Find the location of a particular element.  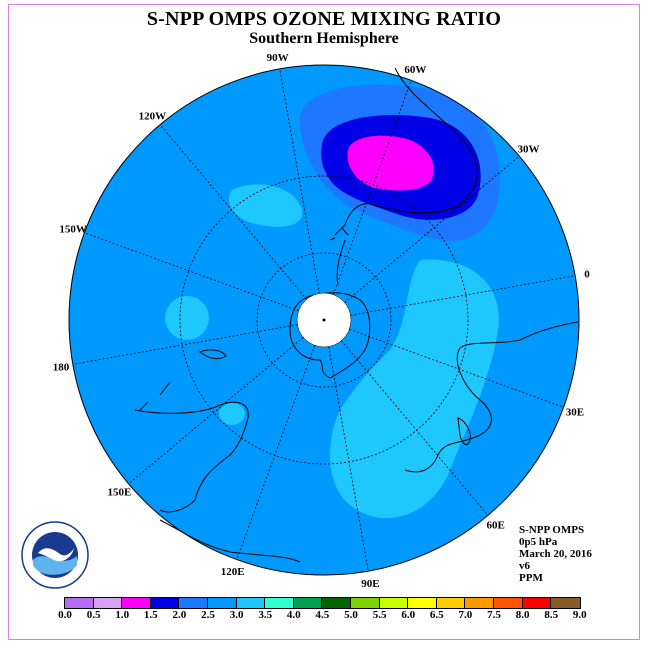

light-ozone-region-west is located at coordinates (265, 205).